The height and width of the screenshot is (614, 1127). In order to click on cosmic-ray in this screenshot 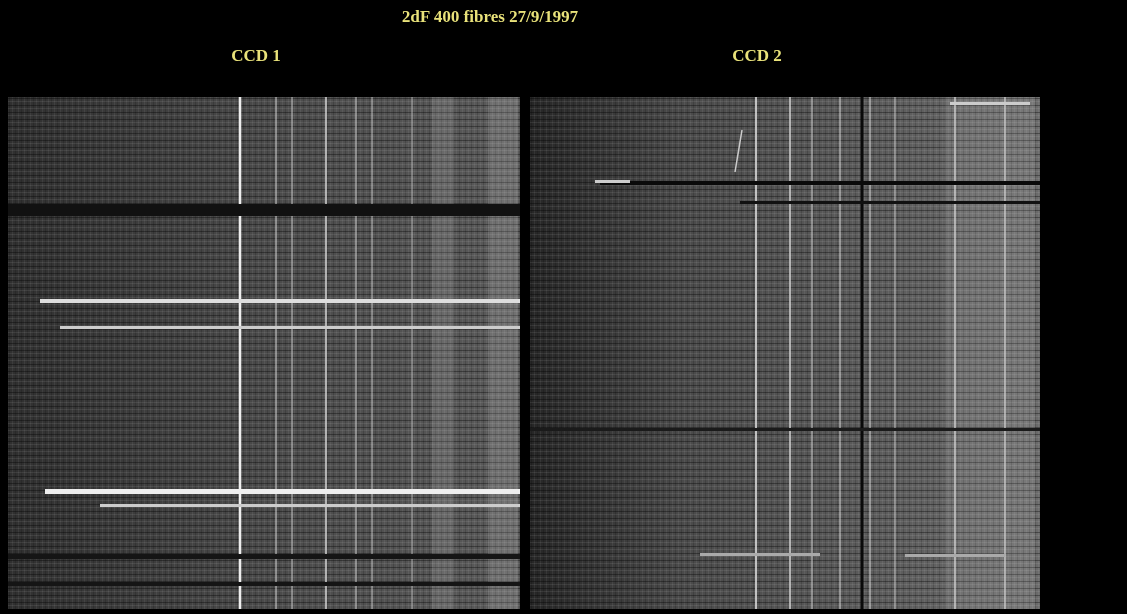, I will do `click(738, 151)`.